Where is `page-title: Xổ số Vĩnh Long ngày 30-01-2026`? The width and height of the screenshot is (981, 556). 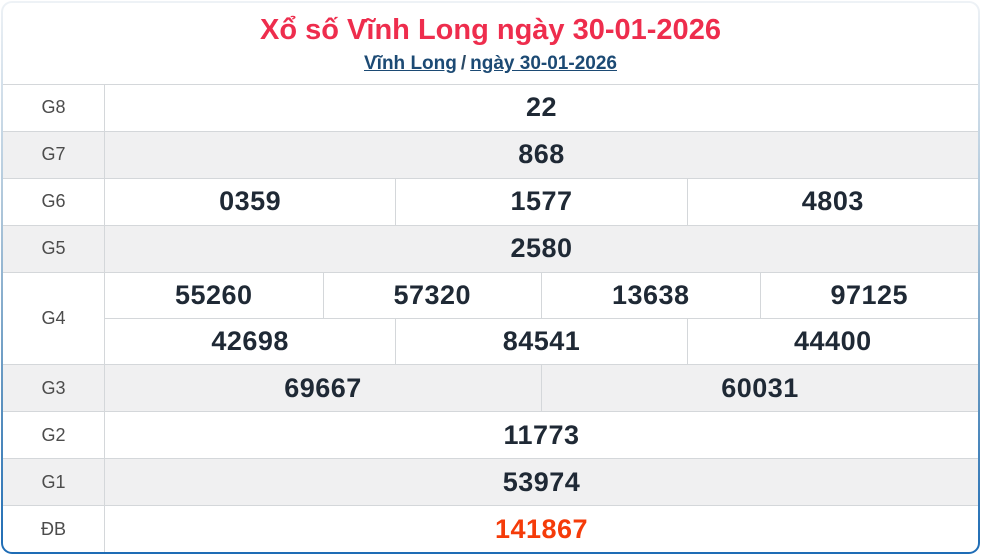 page-title: Xổ số Vĩnh Long ngày 30-01-2026 is located at coordinates (490, 30).